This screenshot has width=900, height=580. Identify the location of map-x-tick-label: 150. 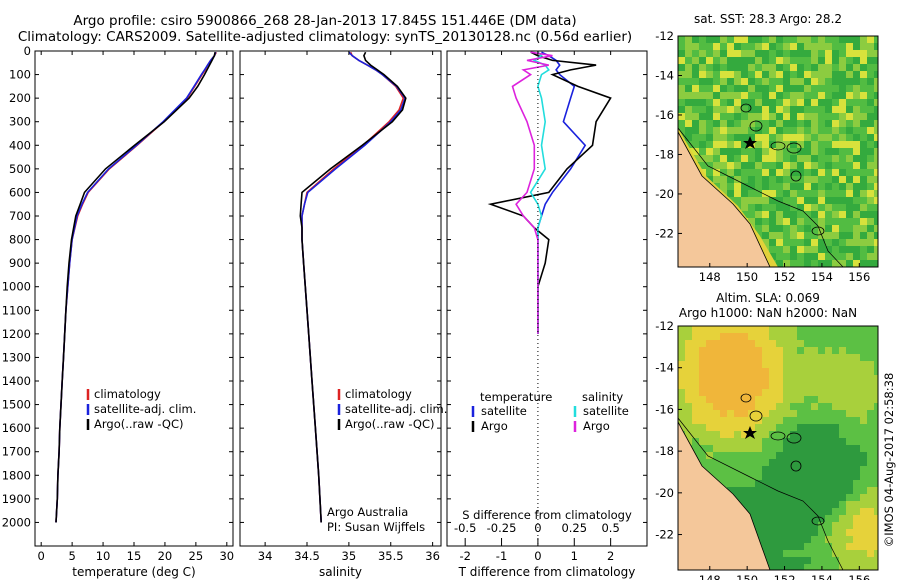
(747, 277).